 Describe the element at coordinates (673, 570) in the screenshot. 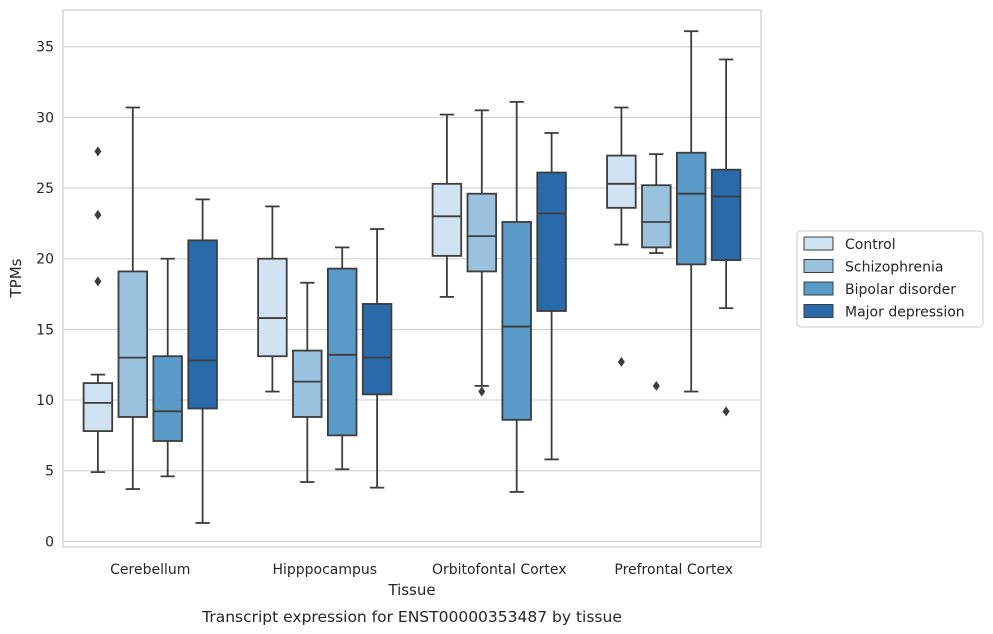

I see `x-tick-label: Prefrontal Cortex` at that location.